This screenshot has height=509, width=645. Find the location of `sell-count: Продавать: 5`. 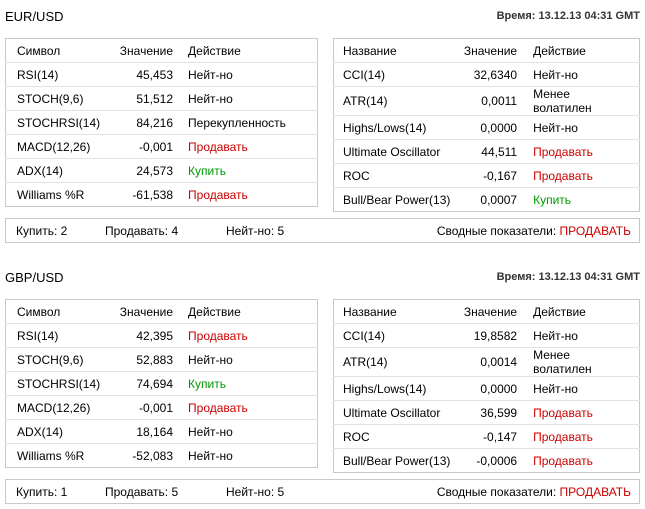

sell-count: Продавать: 5 is located at coordinates (142, 492).